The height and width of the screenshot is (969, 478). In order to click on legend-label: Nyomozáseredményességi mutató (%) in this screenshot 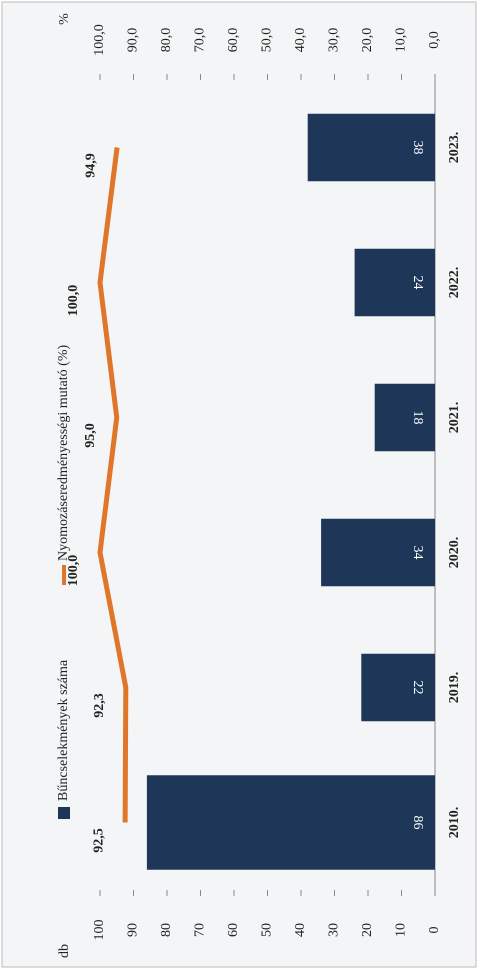, I will do `click(63, 453)`.